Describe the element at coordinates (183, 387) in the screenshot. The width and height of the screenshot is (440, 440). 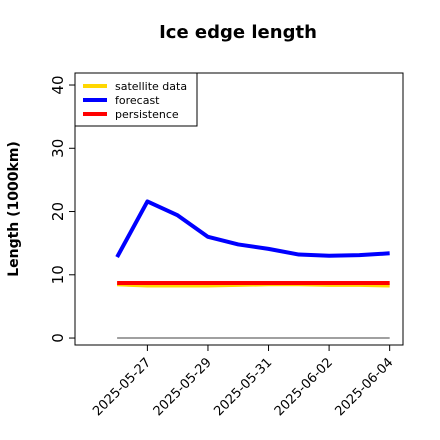
I see `x-tick-label: 2025-05-29` at that location.